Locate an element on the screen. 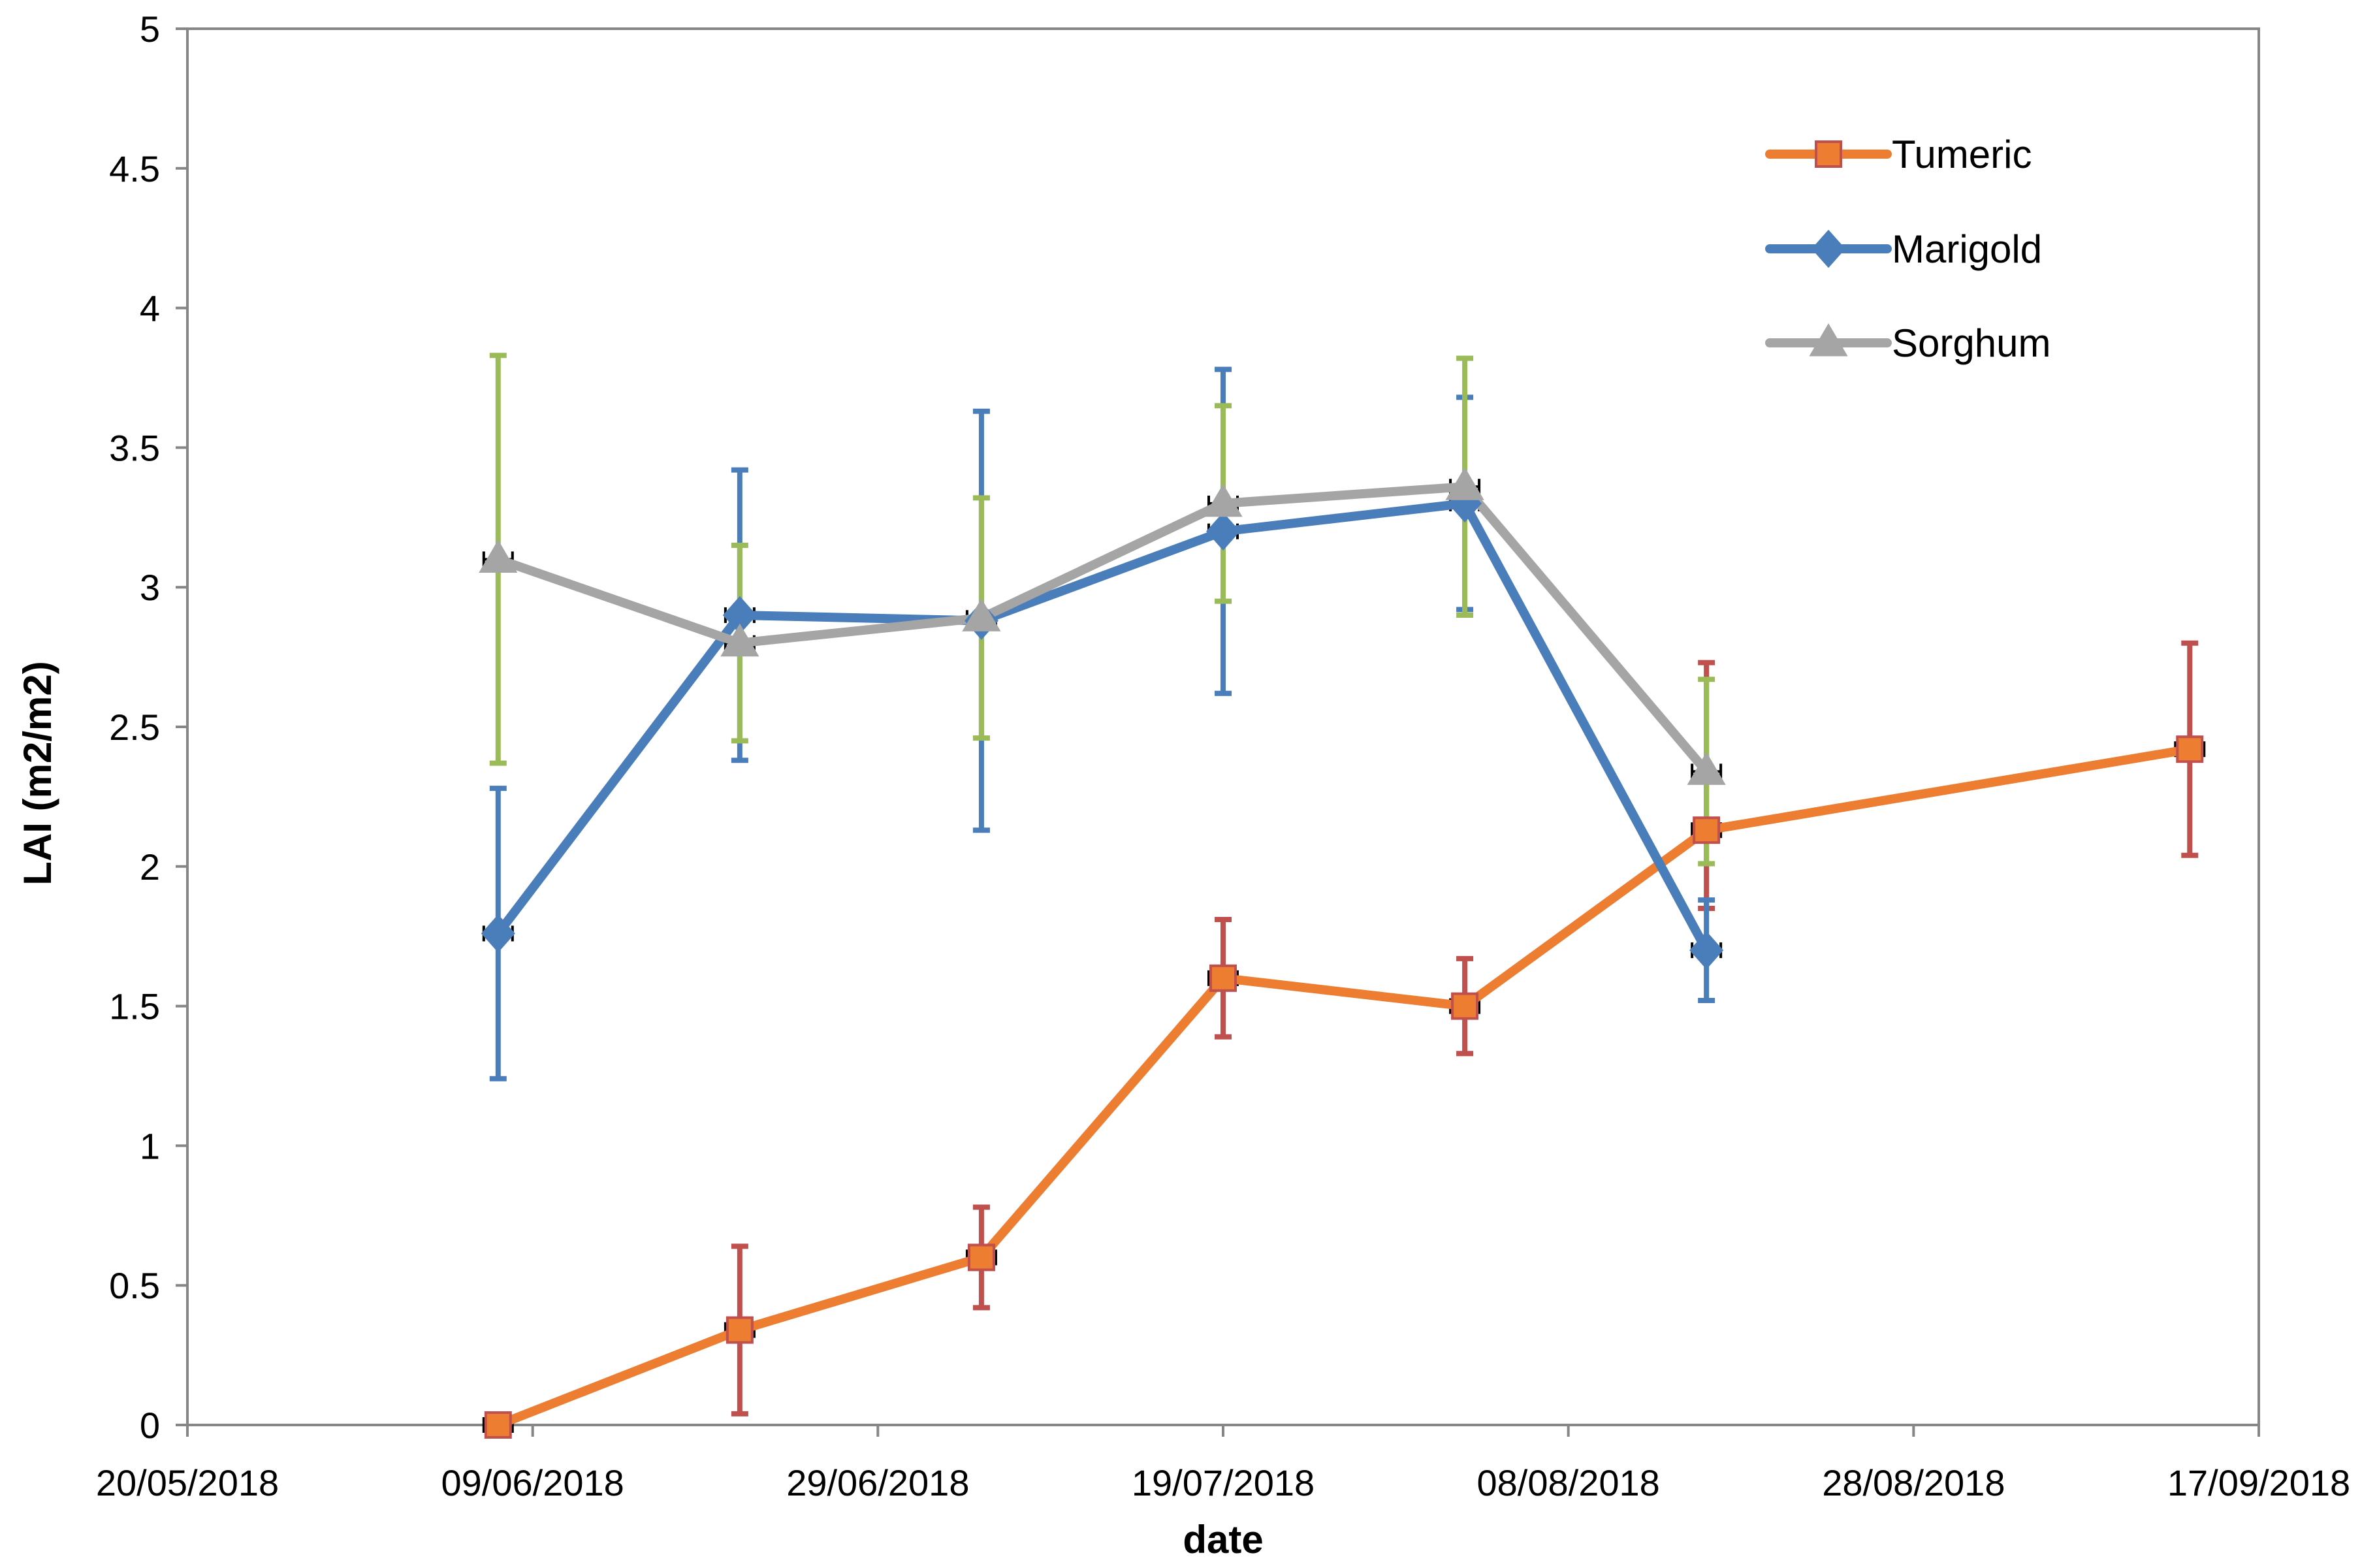  x-tick-label: 20/05/2018 is located at coordinates (187, 1482).